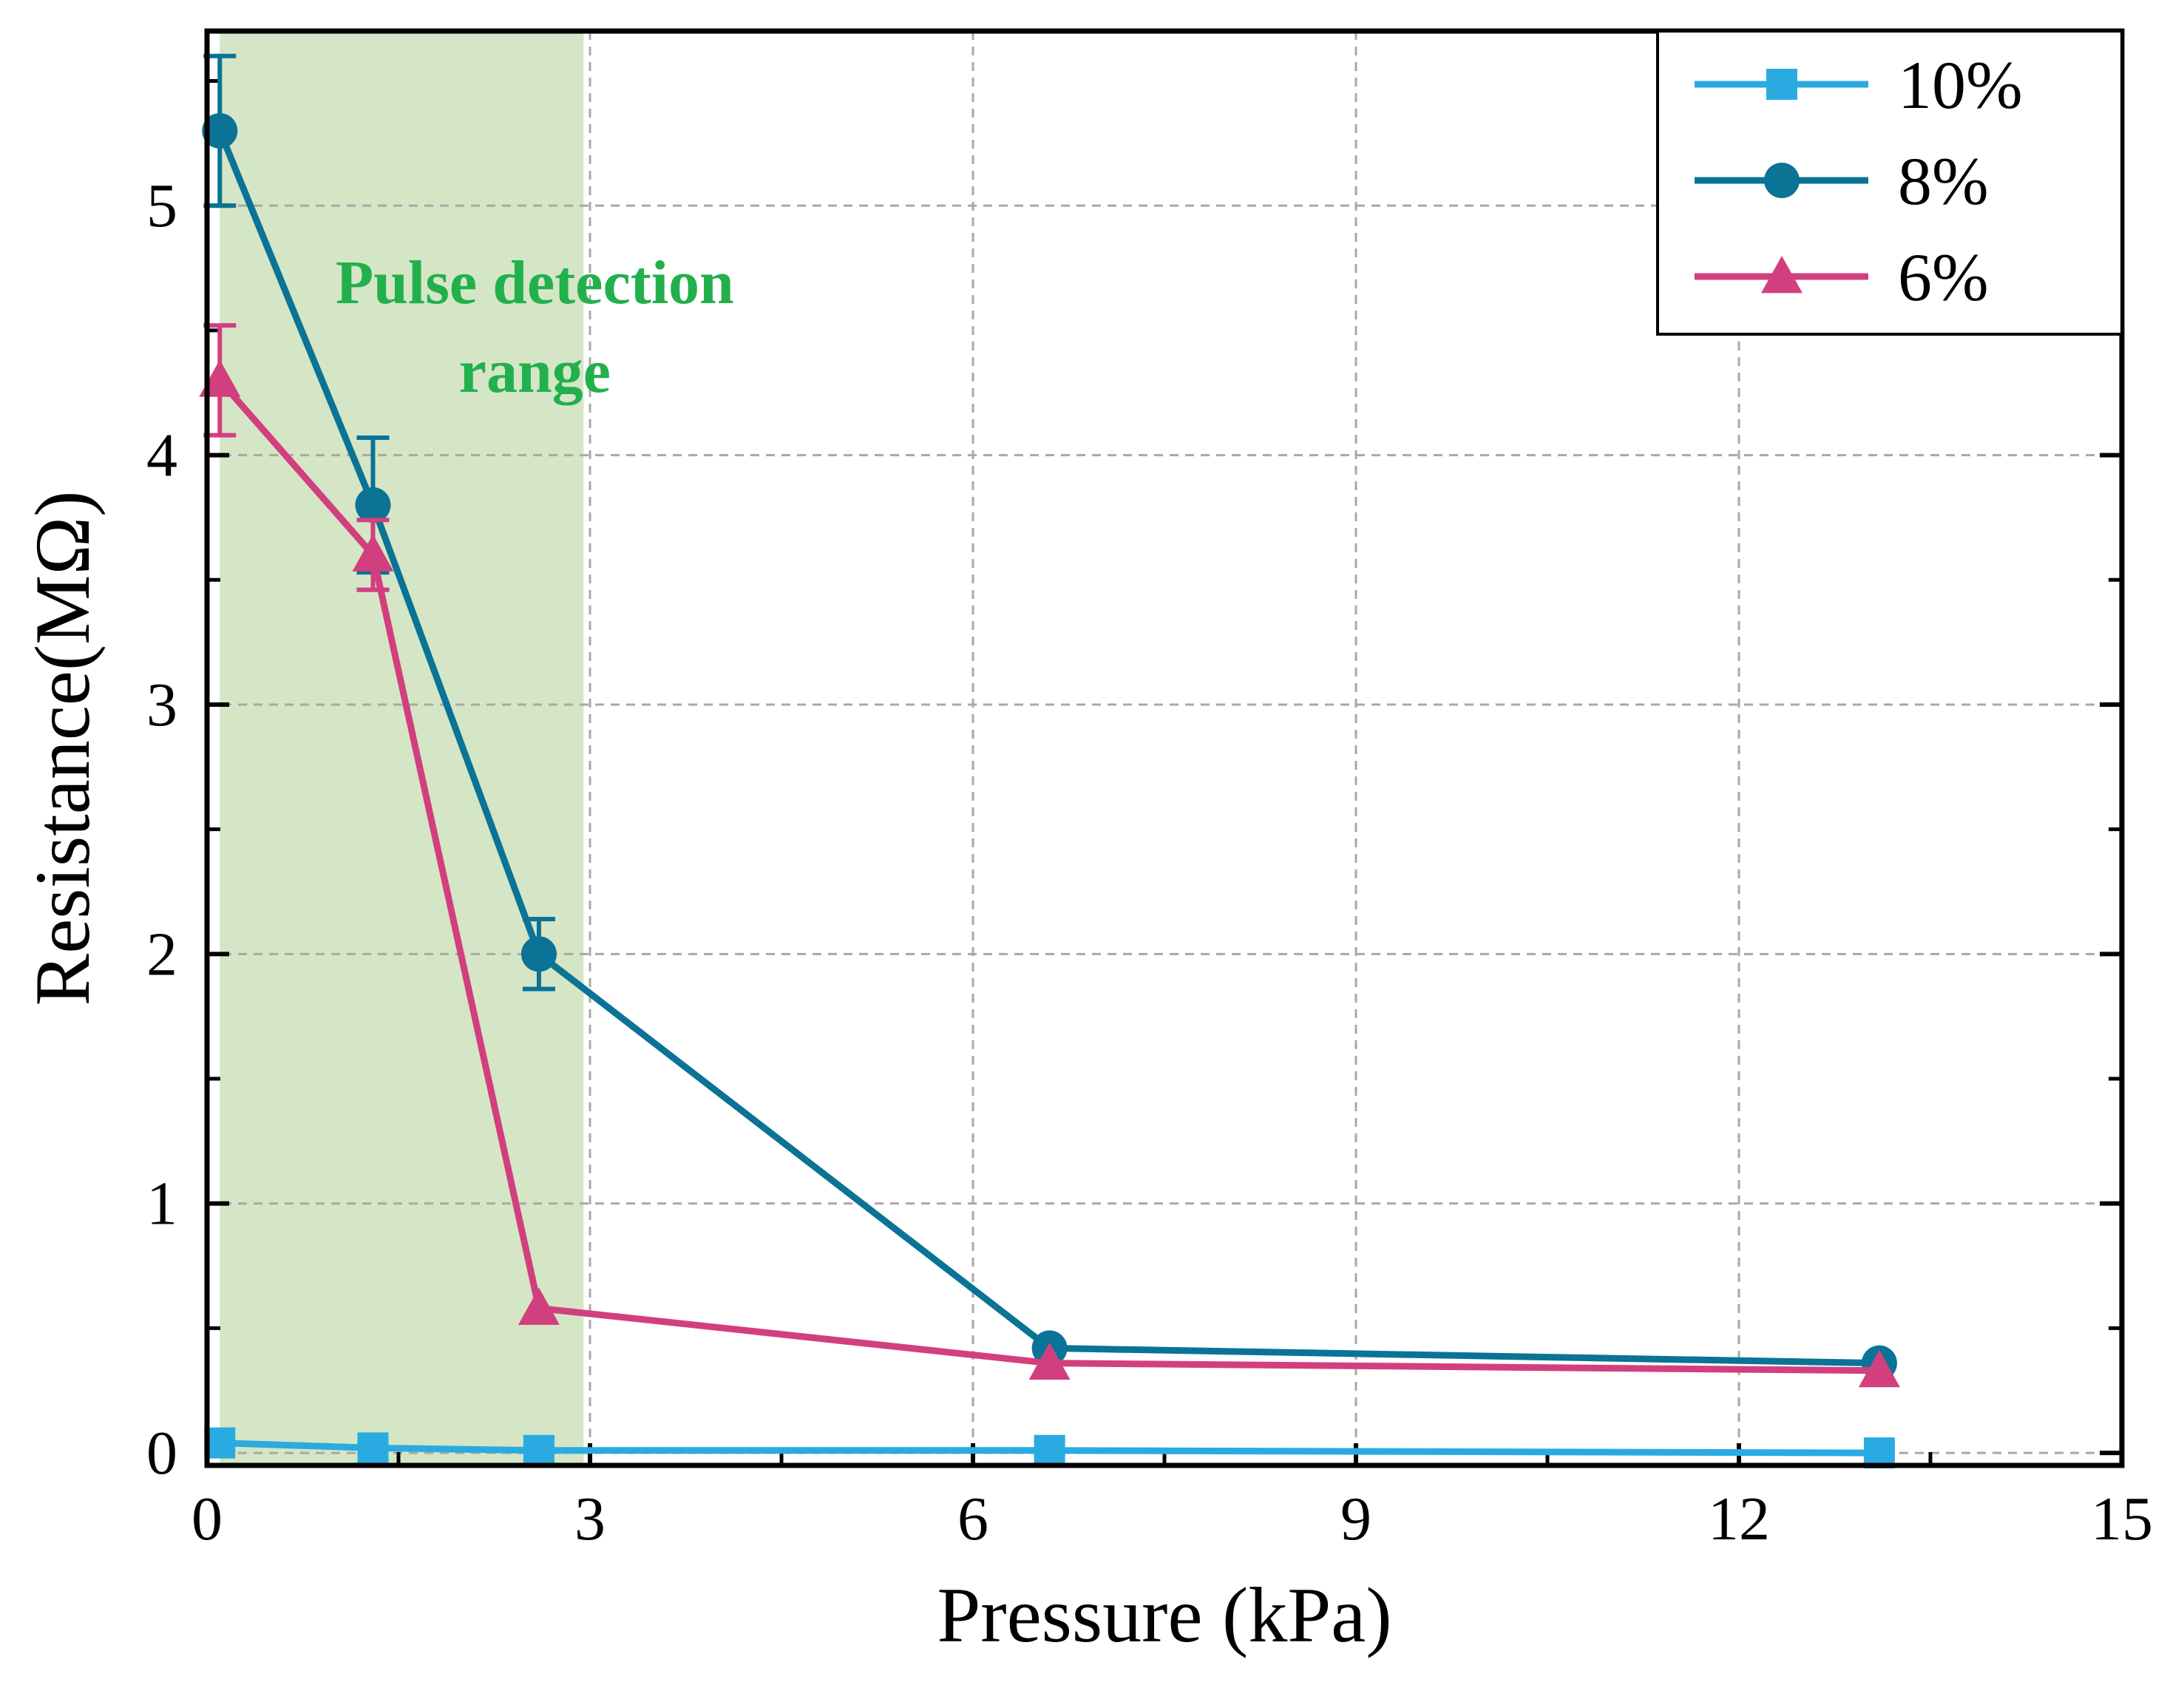  What do you see at coordinates (161, 705) in the screenshot?
I see `y-tick-label: 3` at bounding box center [161, 705].